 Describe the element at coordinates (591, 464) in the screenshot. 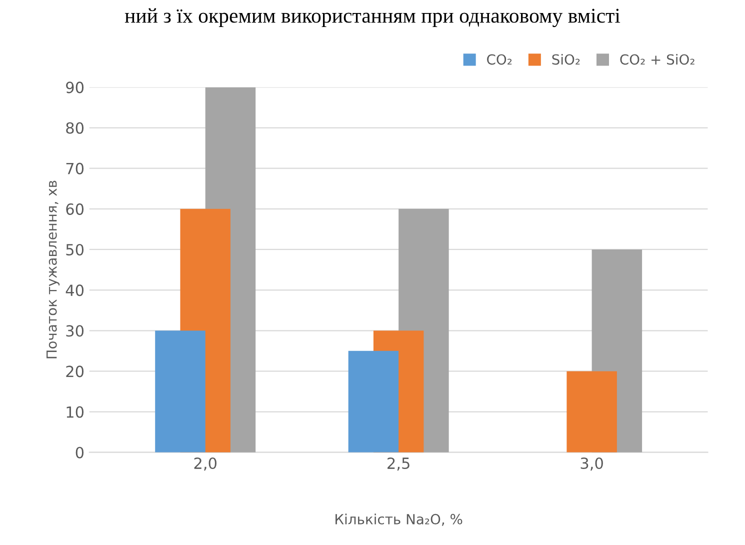

I see `x-tick-label: 3,0` at that location.